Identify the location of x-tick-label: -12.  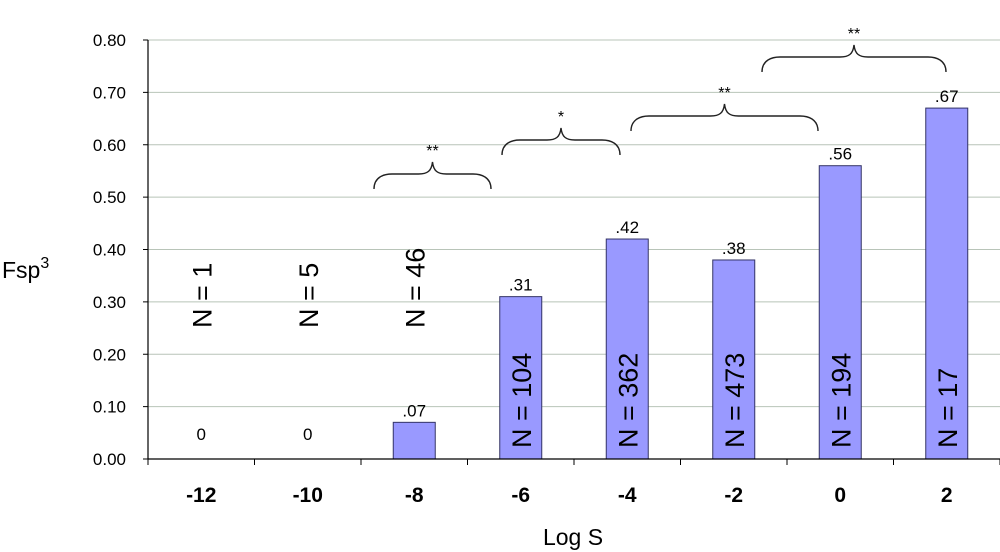
(201, 495).